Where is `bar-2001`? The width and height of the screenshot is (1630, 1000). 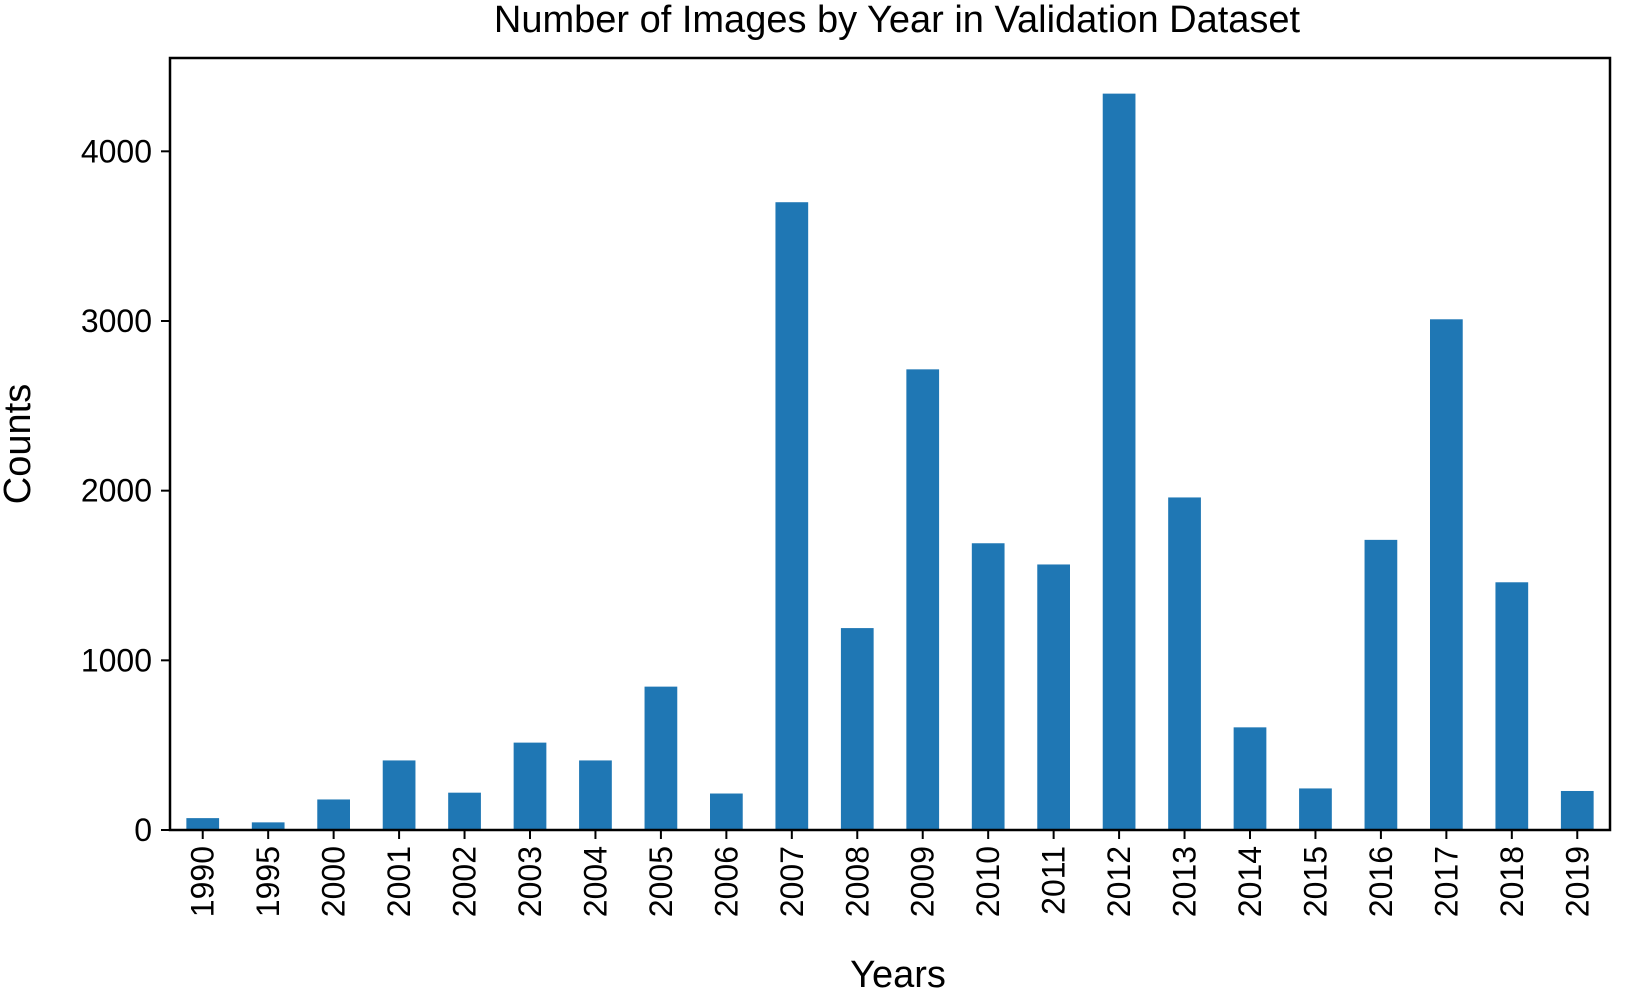
bar-2001 is located at coordinates (399, 795).